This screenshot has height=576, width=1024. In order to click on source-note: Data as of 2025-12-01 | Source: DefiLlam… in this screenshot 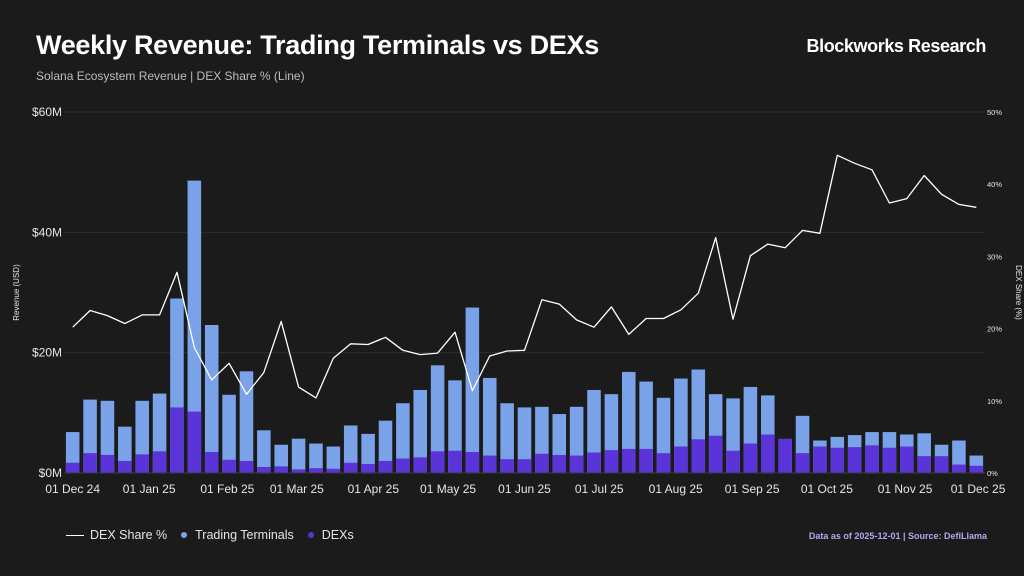, I will do `click(898, 536)`.